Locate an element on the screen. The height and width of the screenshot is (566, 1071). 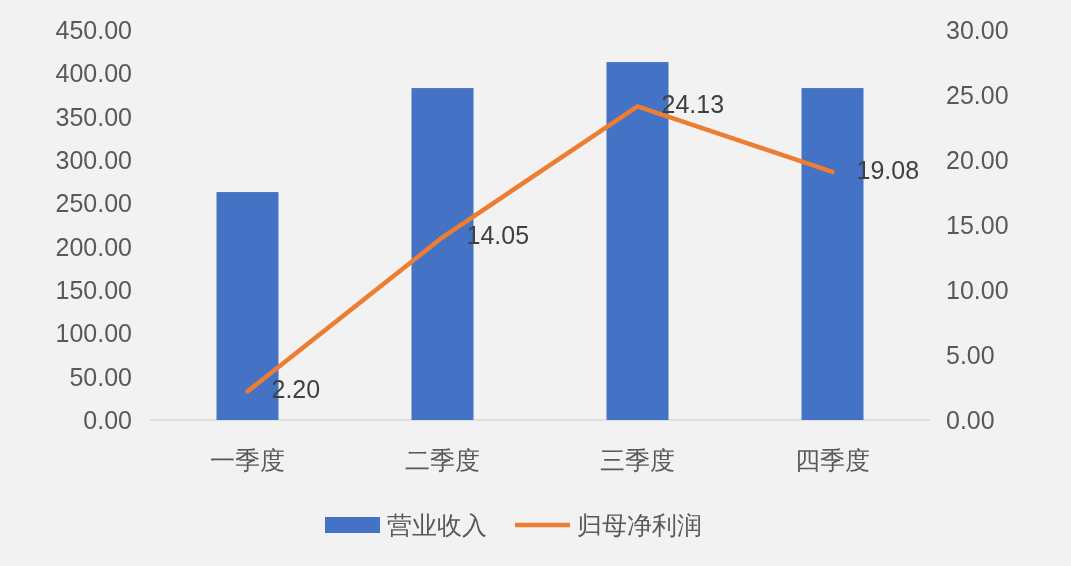
legend-label: 营业收入 is located at coordinates (437, 525).